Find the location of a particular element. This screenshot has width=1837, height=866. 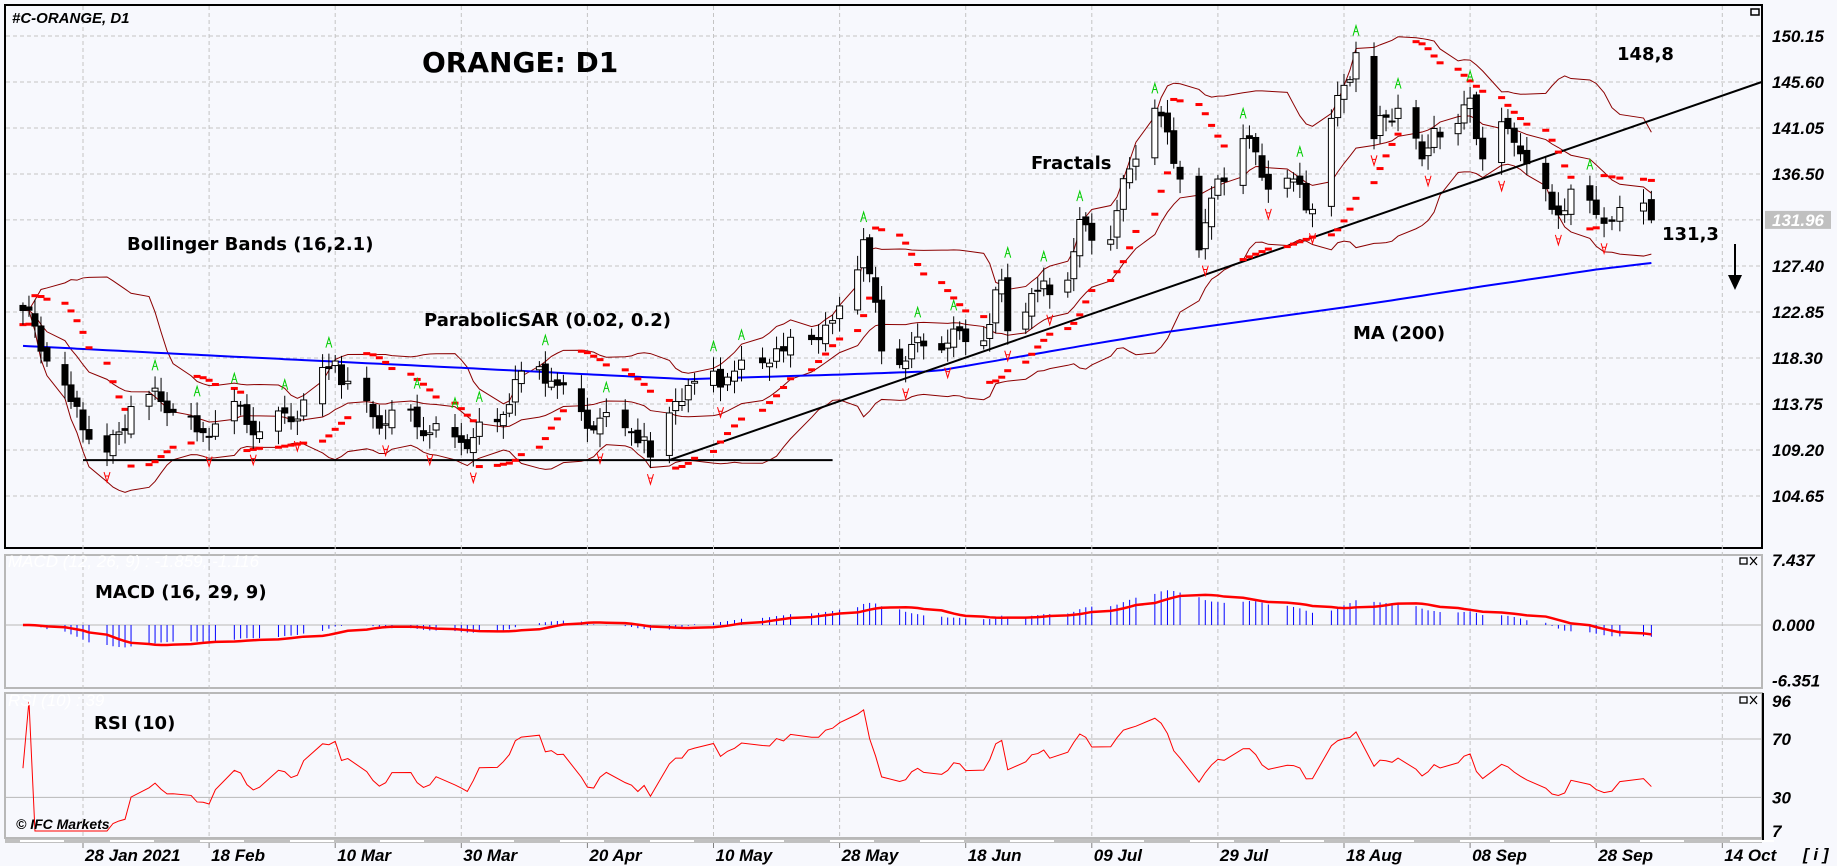

copyright-label: © IFC Markets is located at coordinates (63, 824).